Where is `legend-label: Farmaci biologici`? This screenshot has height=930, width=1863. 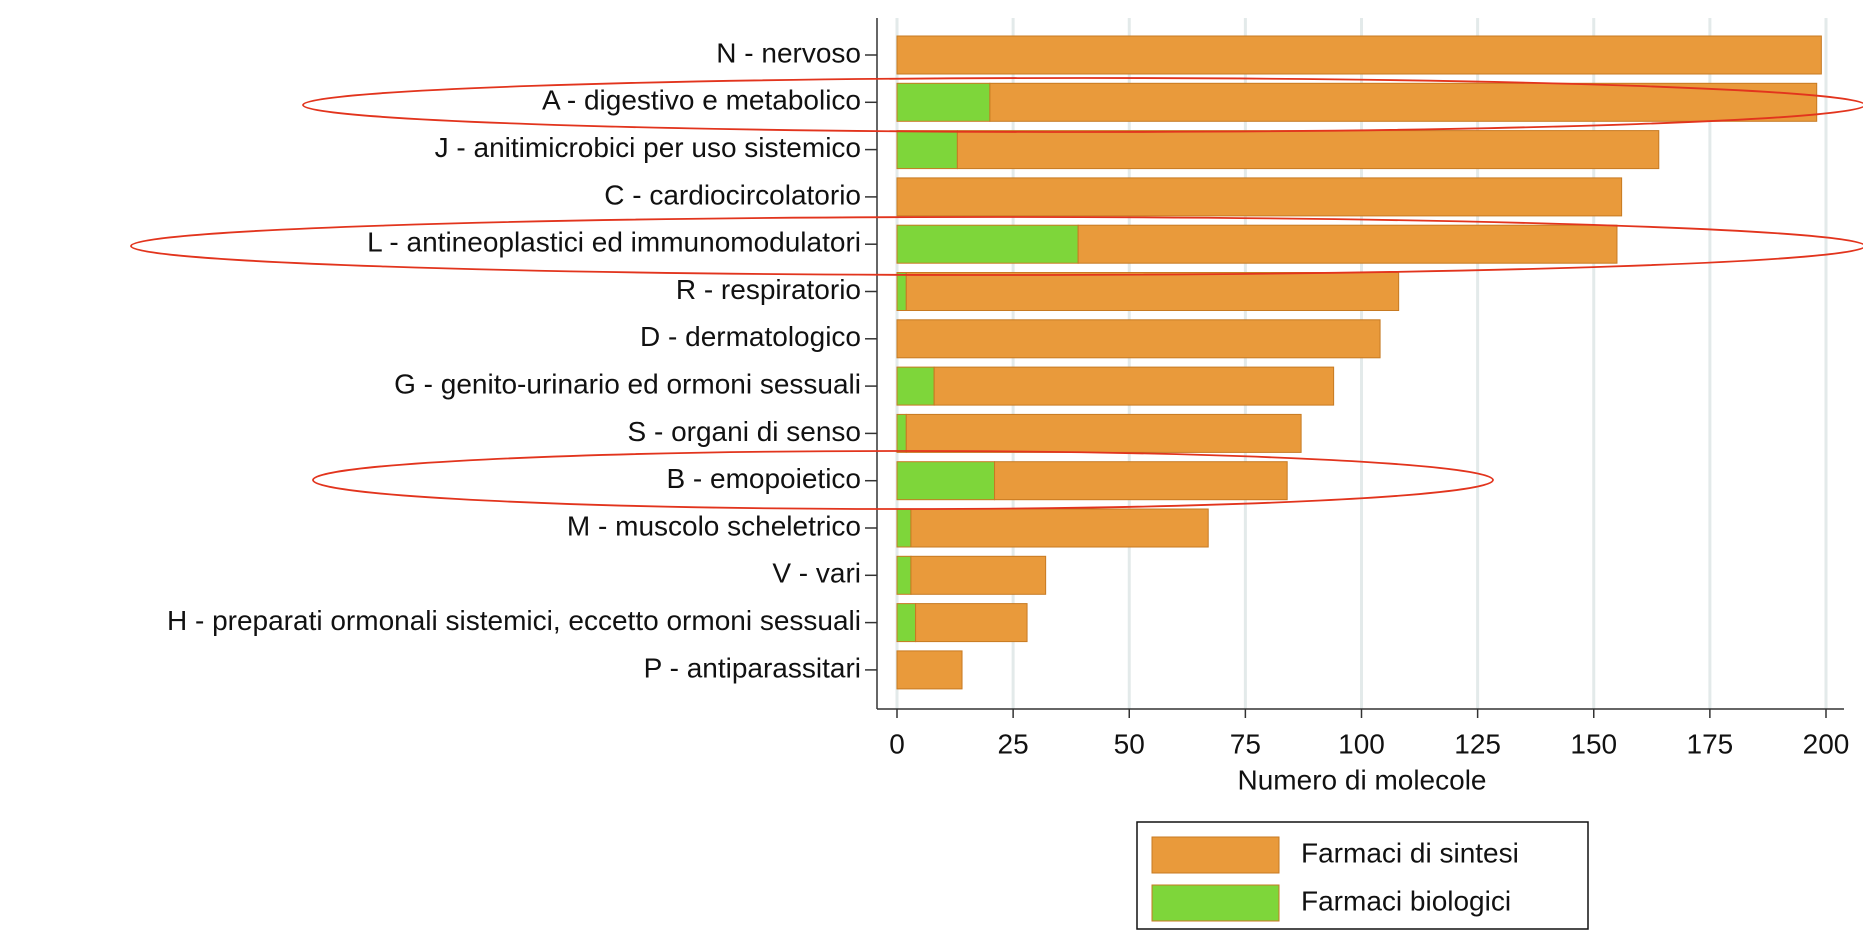 legend-label: Farmaci biologici is located at coordinates (1406, 900).